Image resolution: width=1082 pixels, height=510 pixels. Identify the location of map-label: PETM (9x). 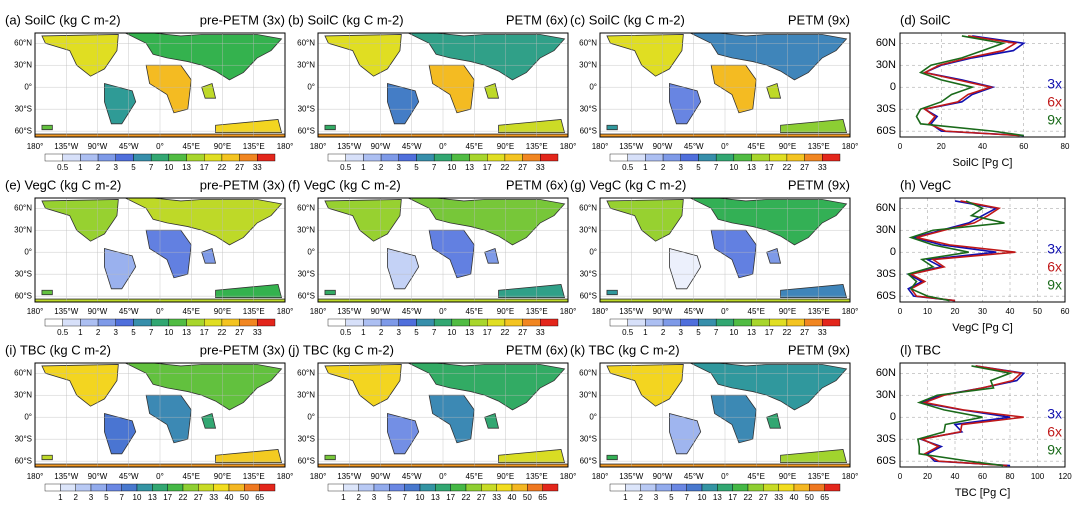
(819, 184).